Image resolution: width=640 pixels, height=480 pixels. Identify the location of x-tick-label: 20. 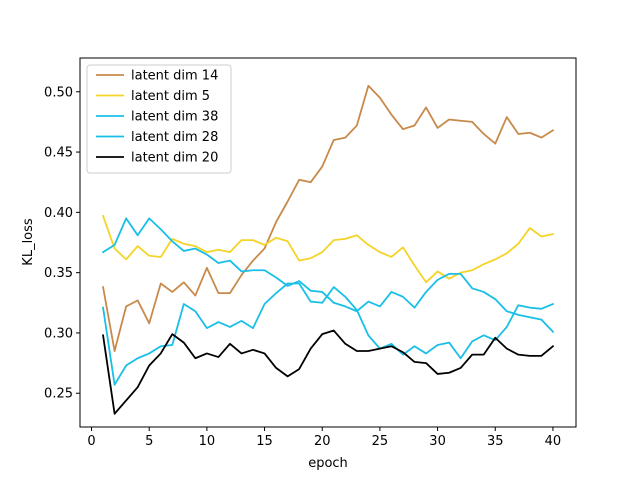
(322, 441).